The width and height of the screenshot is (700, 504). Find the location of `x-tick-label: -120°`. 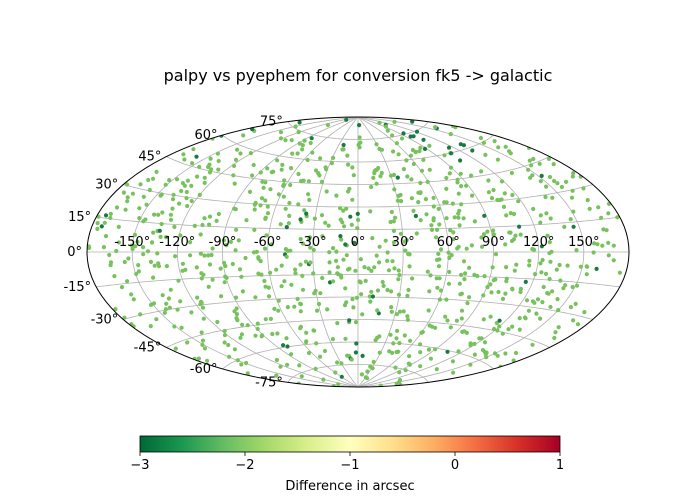

x-tick-label: -120° is located at coordinates (177, 242).